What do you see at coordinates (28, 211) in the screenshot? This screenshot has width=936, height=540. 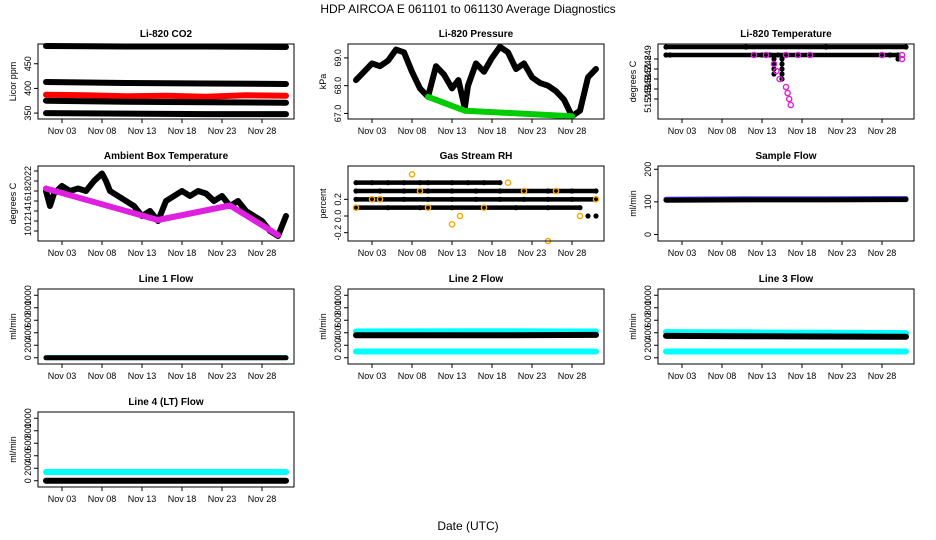 I see `box_temp-ytick-label: 14` at bounding box center [28, 211].